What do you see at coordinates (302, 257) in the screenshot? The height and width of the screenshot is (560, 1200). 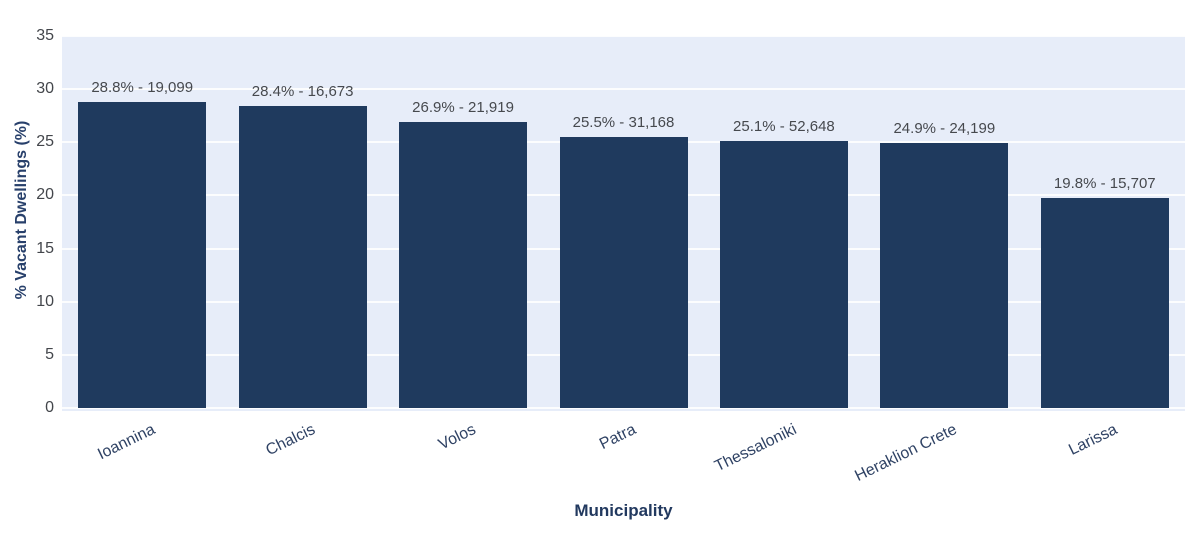 I see `bar-chalcis` at bounding box center [302, 257].